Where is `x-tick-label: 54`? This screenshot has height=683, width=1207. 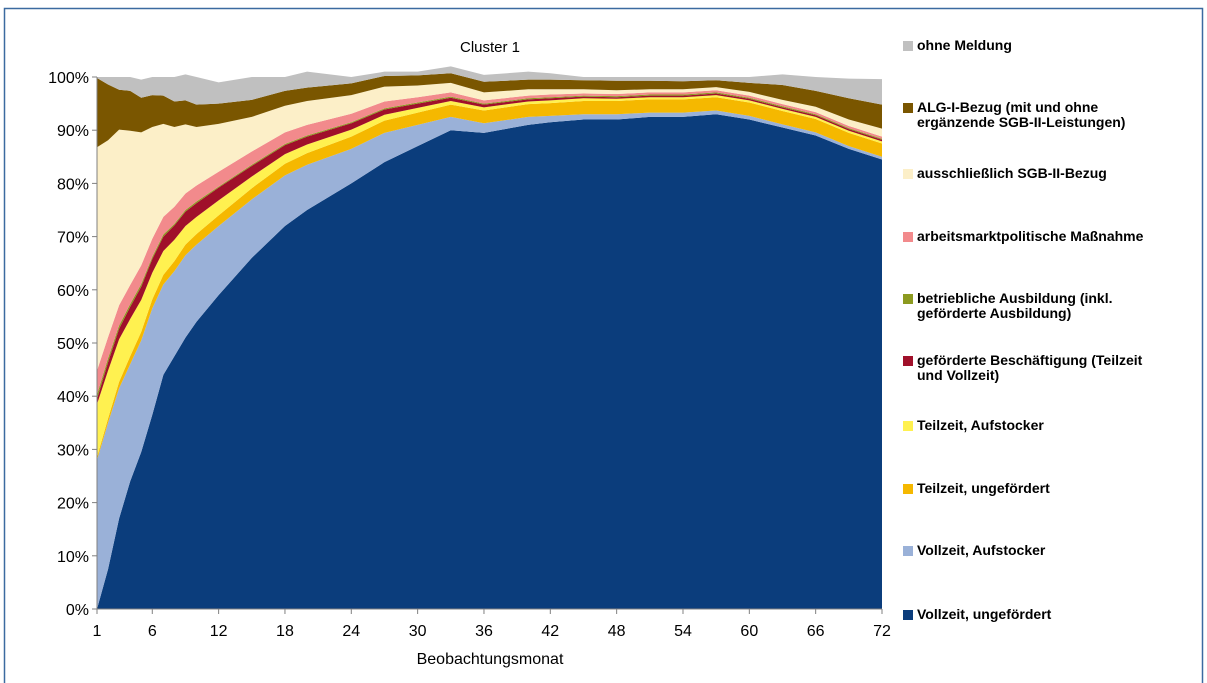
x-tick-label: 54 is located at coordinates (683, 631).